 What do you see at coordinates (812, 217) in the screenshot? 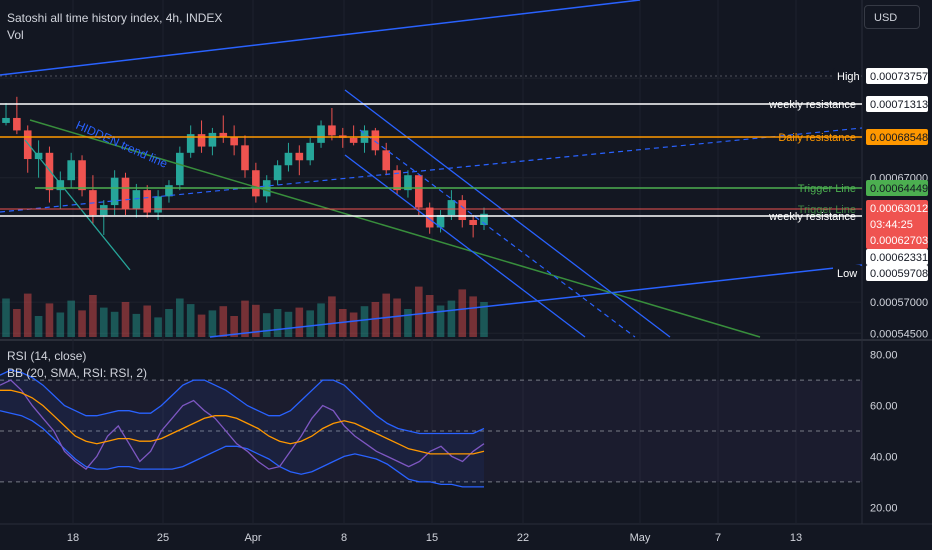
I see `weekly-resistance-label-2: weekly resistance` at bounding box center [812, 217].